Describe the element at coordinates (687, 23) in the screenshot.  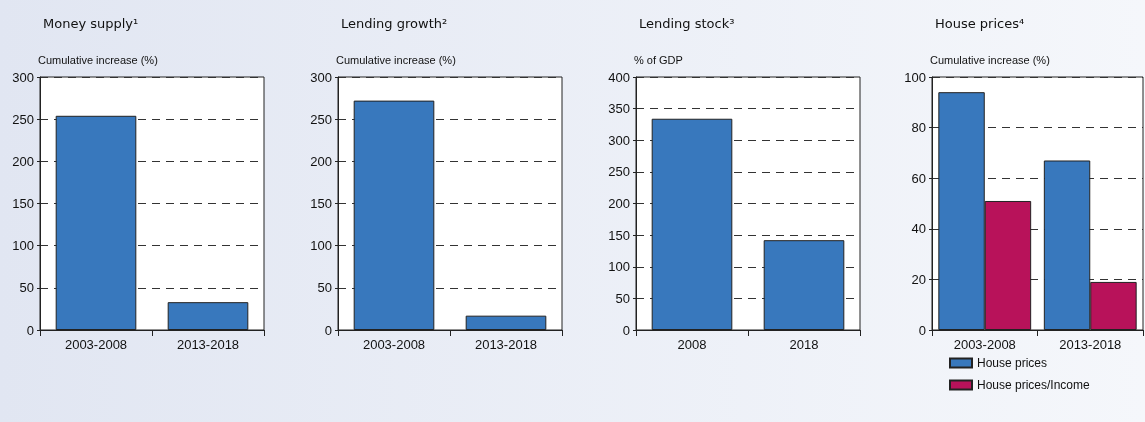
I see `chart-title: Lending stock³` at that location.